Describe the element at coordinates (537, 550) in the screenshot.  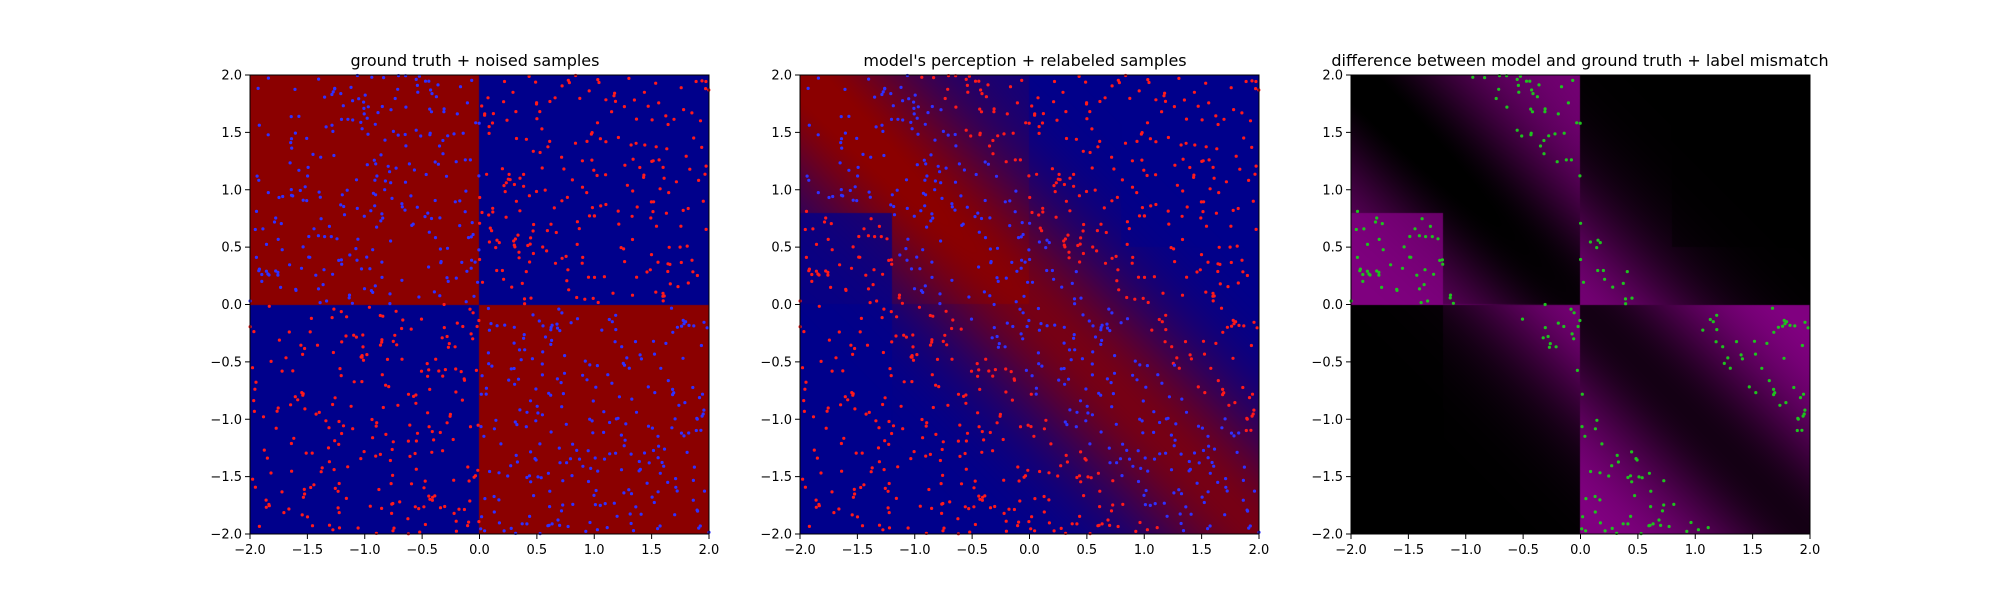
I see `x-tick-label: 0.5` at that location.